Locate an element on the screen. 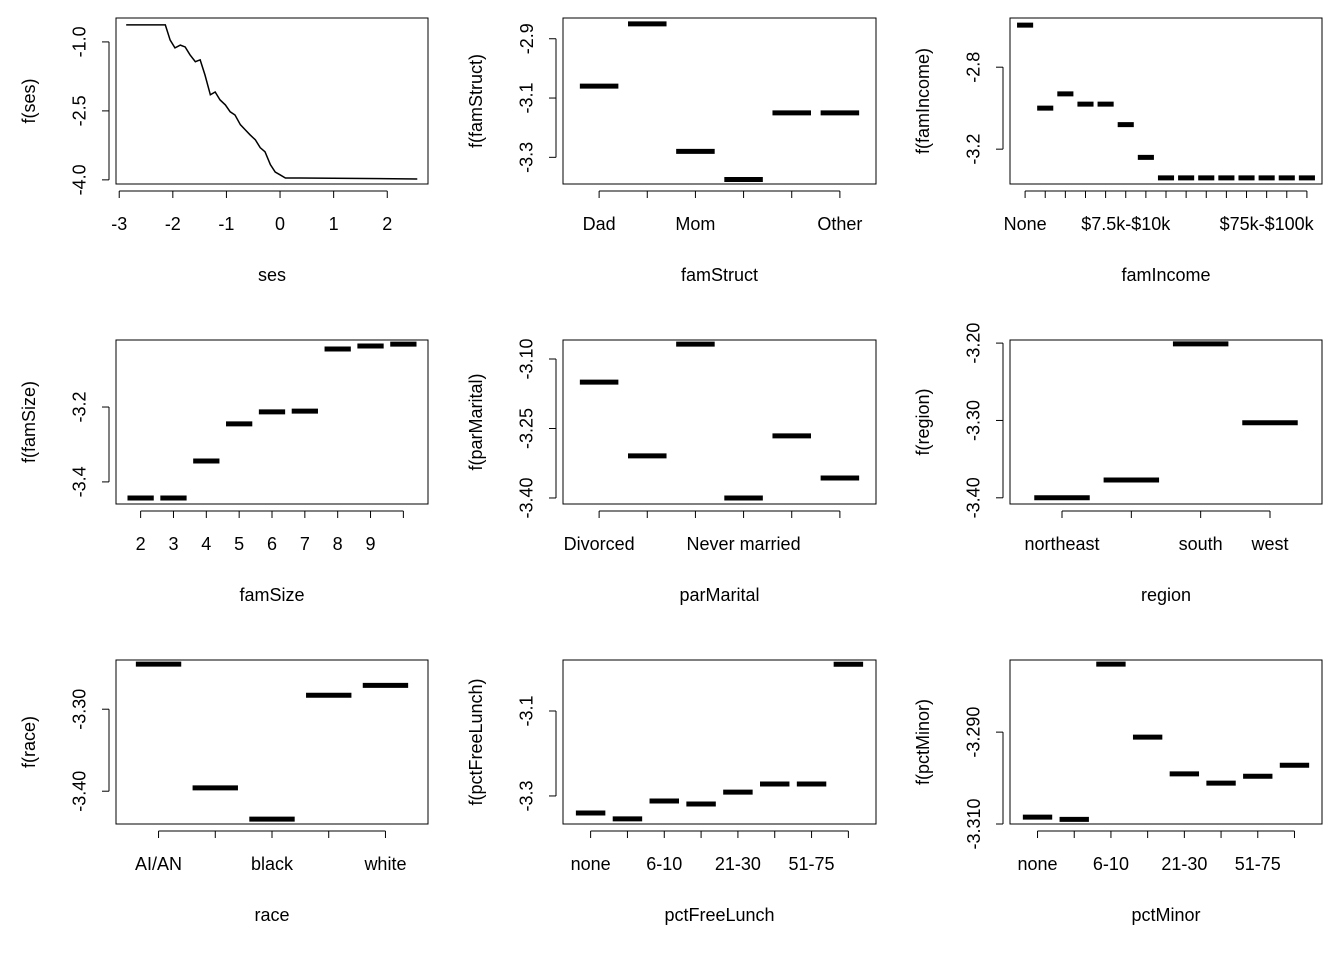 The height and width of the screenshot is (960, 1344). x-tick-label: 5 is located at coordinates (239, 544).